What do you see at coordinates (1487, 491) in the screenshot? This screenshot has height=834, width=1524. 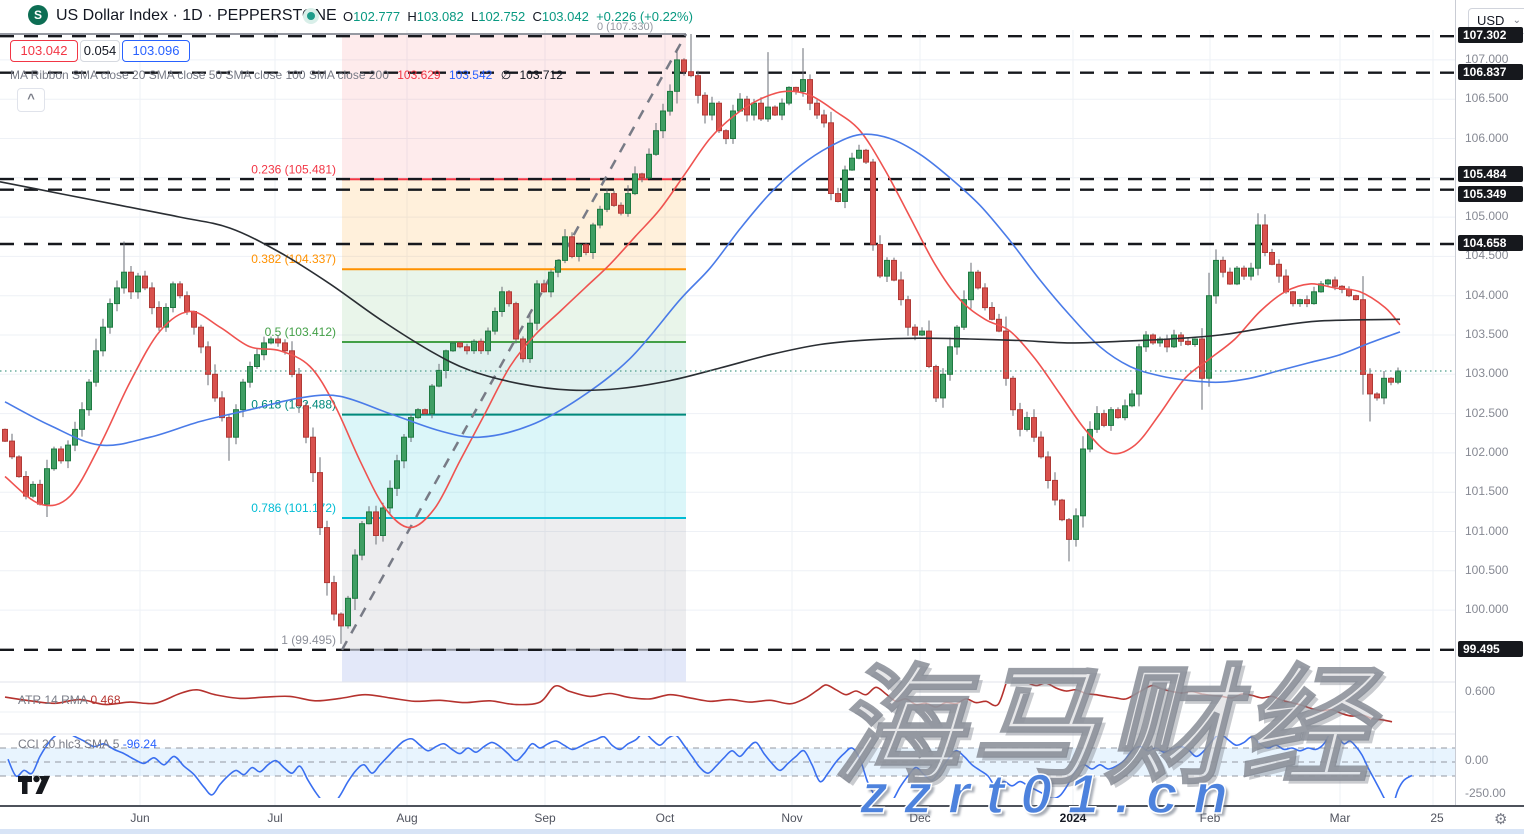 I see `price-axis-label: 101.500` at bounding box center [1487, 491].